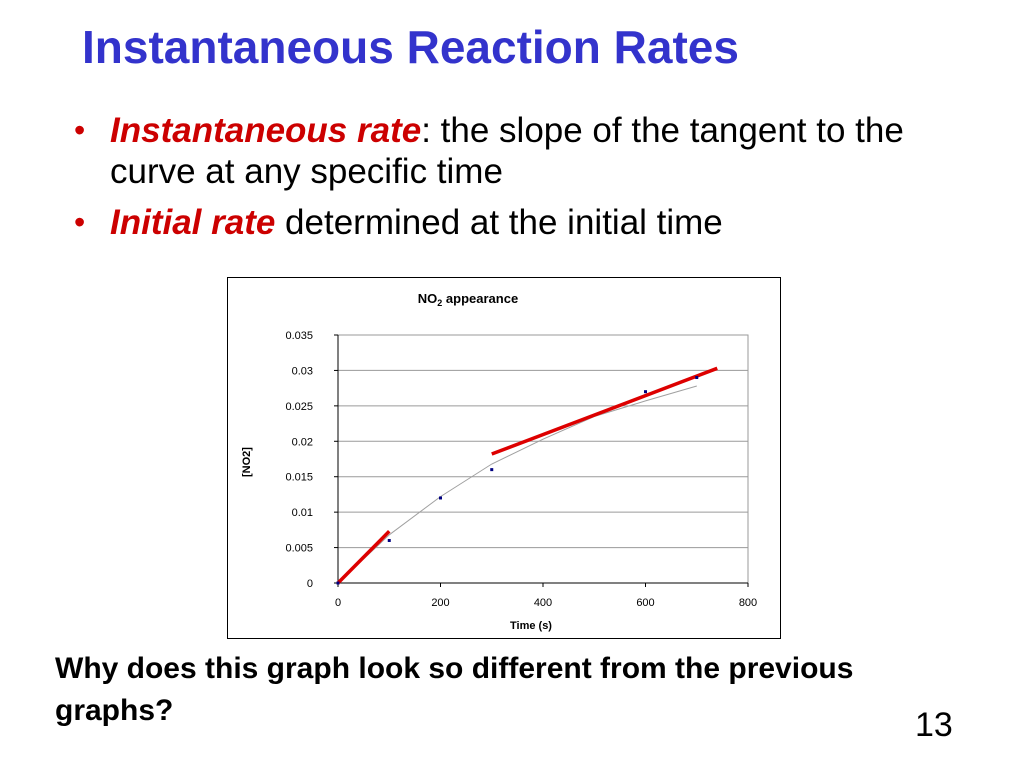  What do you see at coordinates (338, 603) in the screenshot?
I see `x-tick-label: 0` at bounding box center [338, 603].